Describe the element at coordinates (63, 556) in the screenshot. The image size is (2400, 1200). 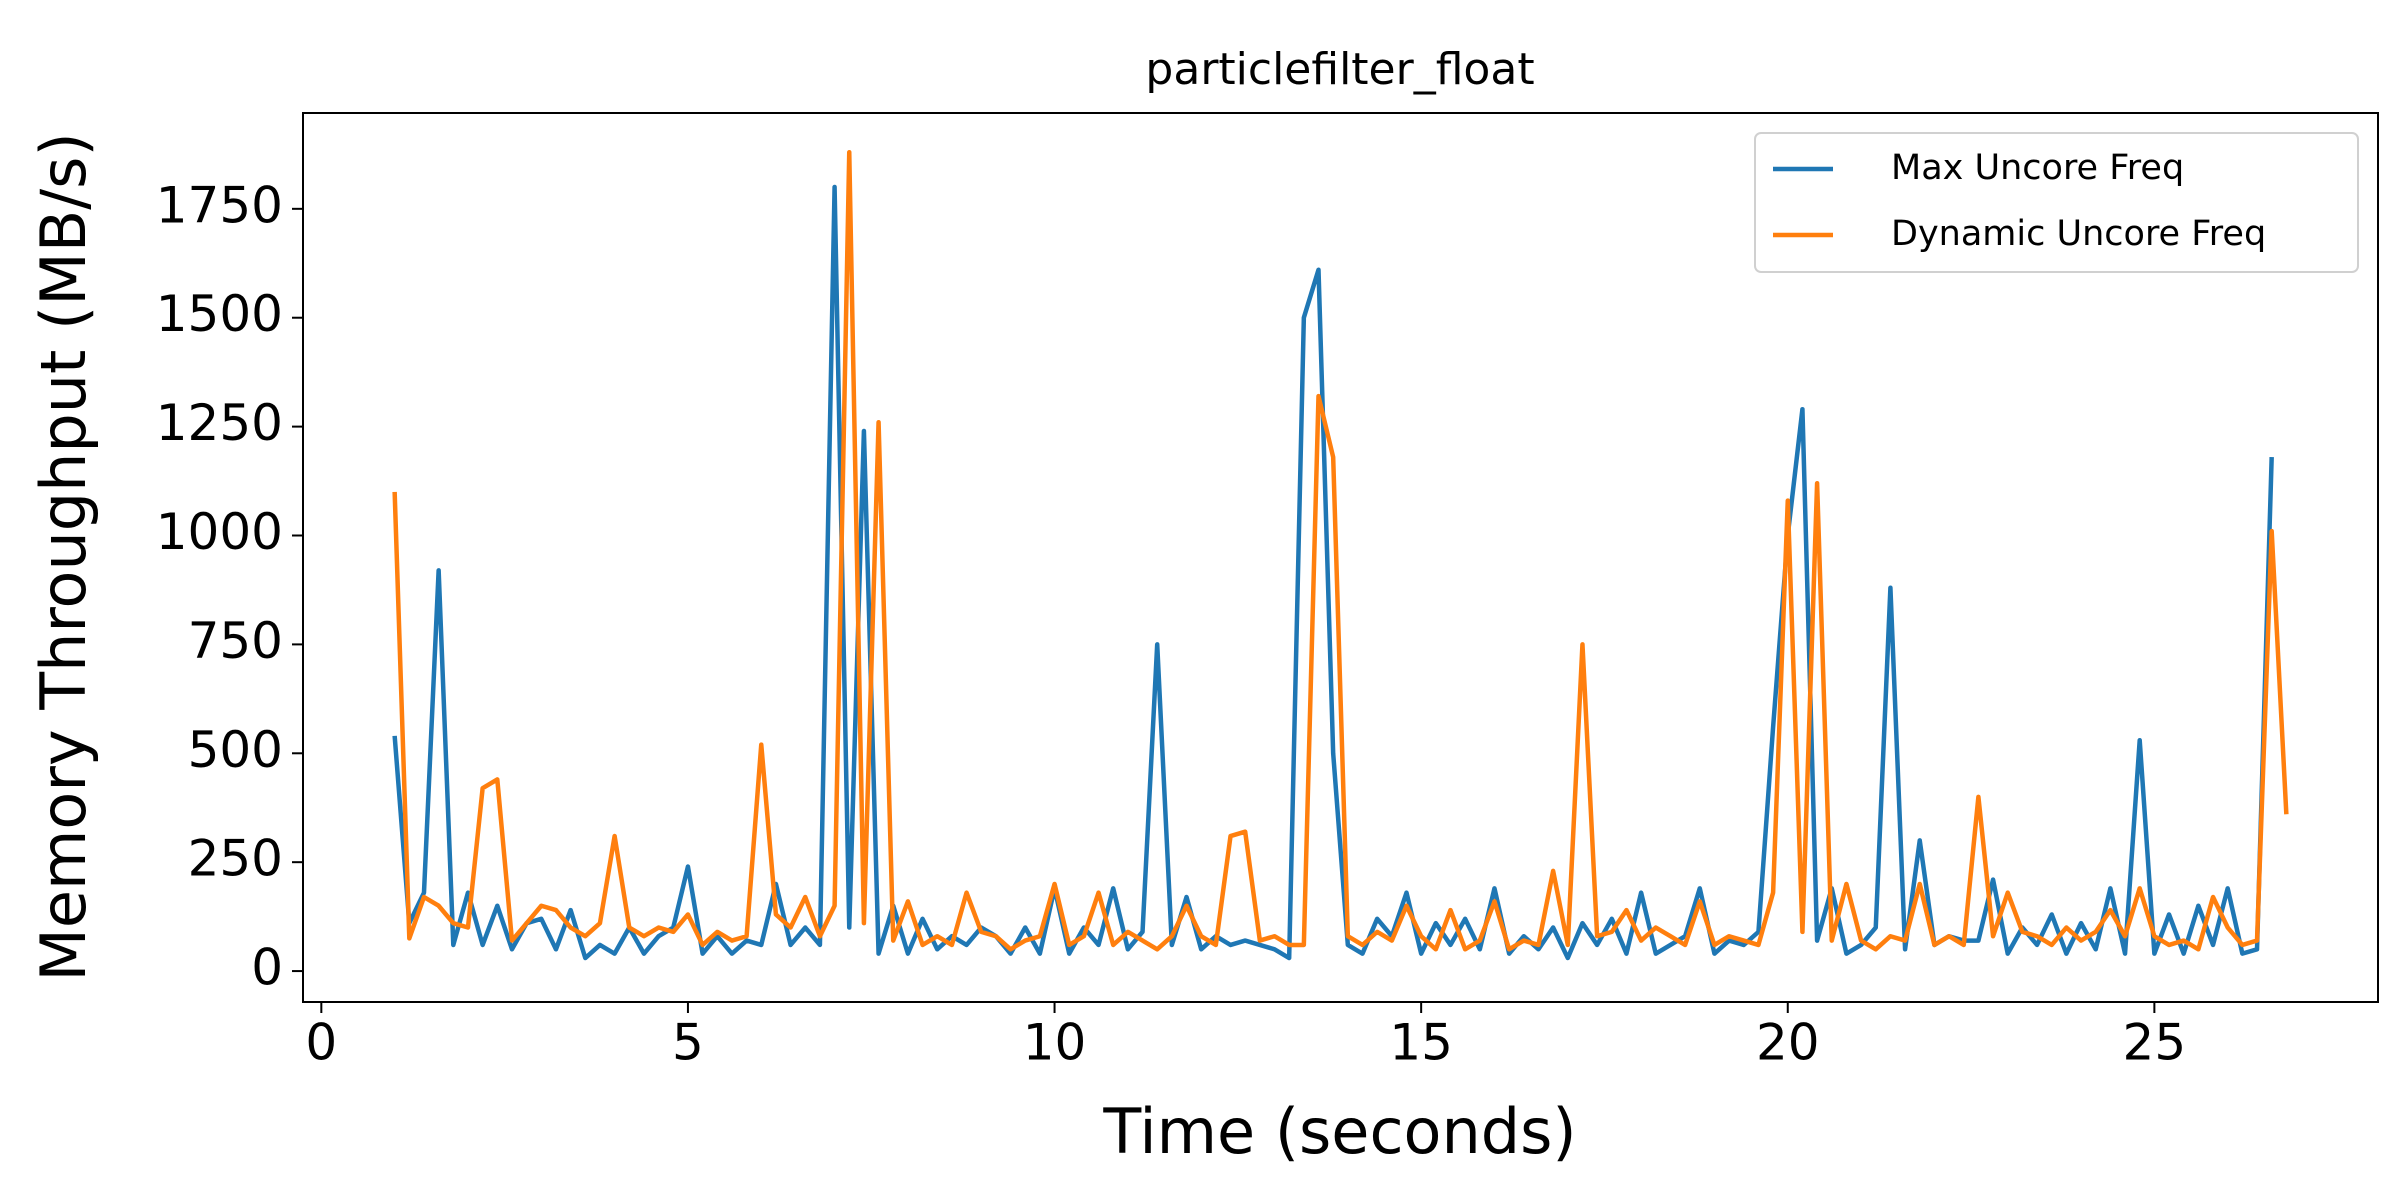
I see `y-axis-label: Memory Throughput (MB/s)` at that location.